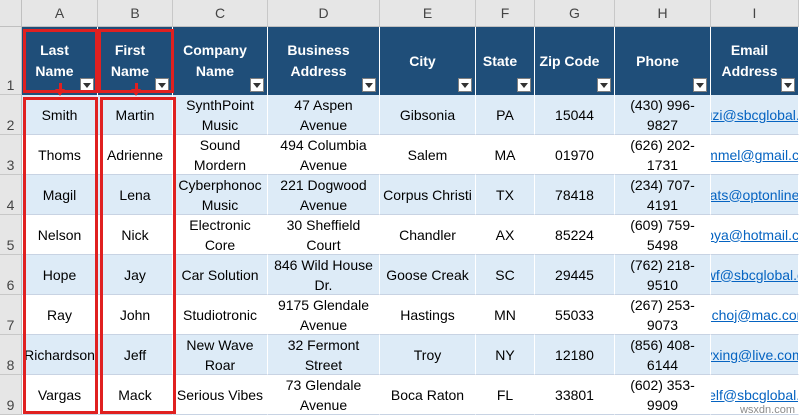 This screenshot has width=799, height=418. Describe the element at coordinates (428, 13) in the screenshot. I see `column-header-e: E` at that location.